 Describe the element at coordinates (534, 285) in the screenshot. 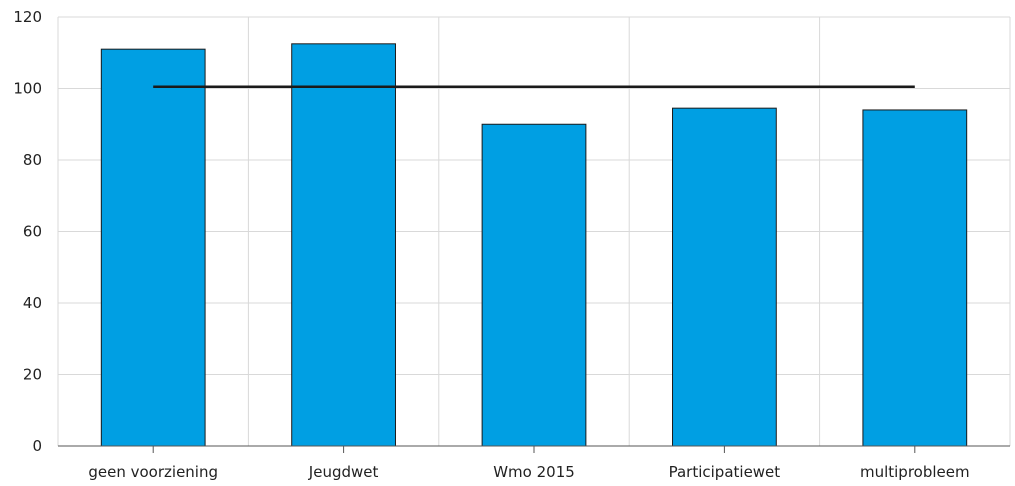

I see `bar-wmo-2015` at that location.